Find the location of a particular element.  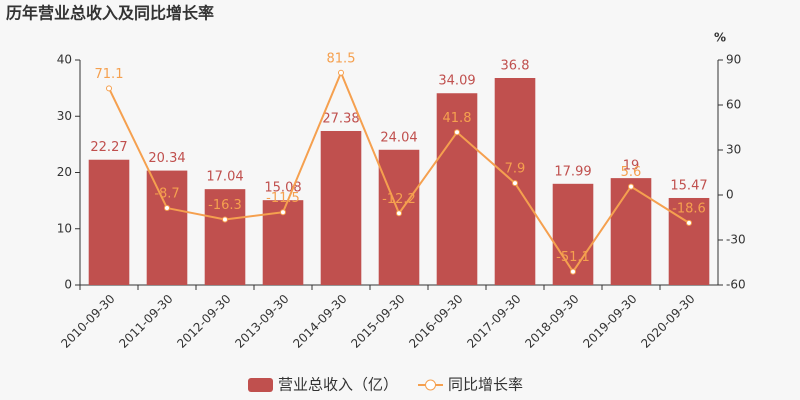

x-tick-label: 2015-09-30 is located at coordinates (377, 321).